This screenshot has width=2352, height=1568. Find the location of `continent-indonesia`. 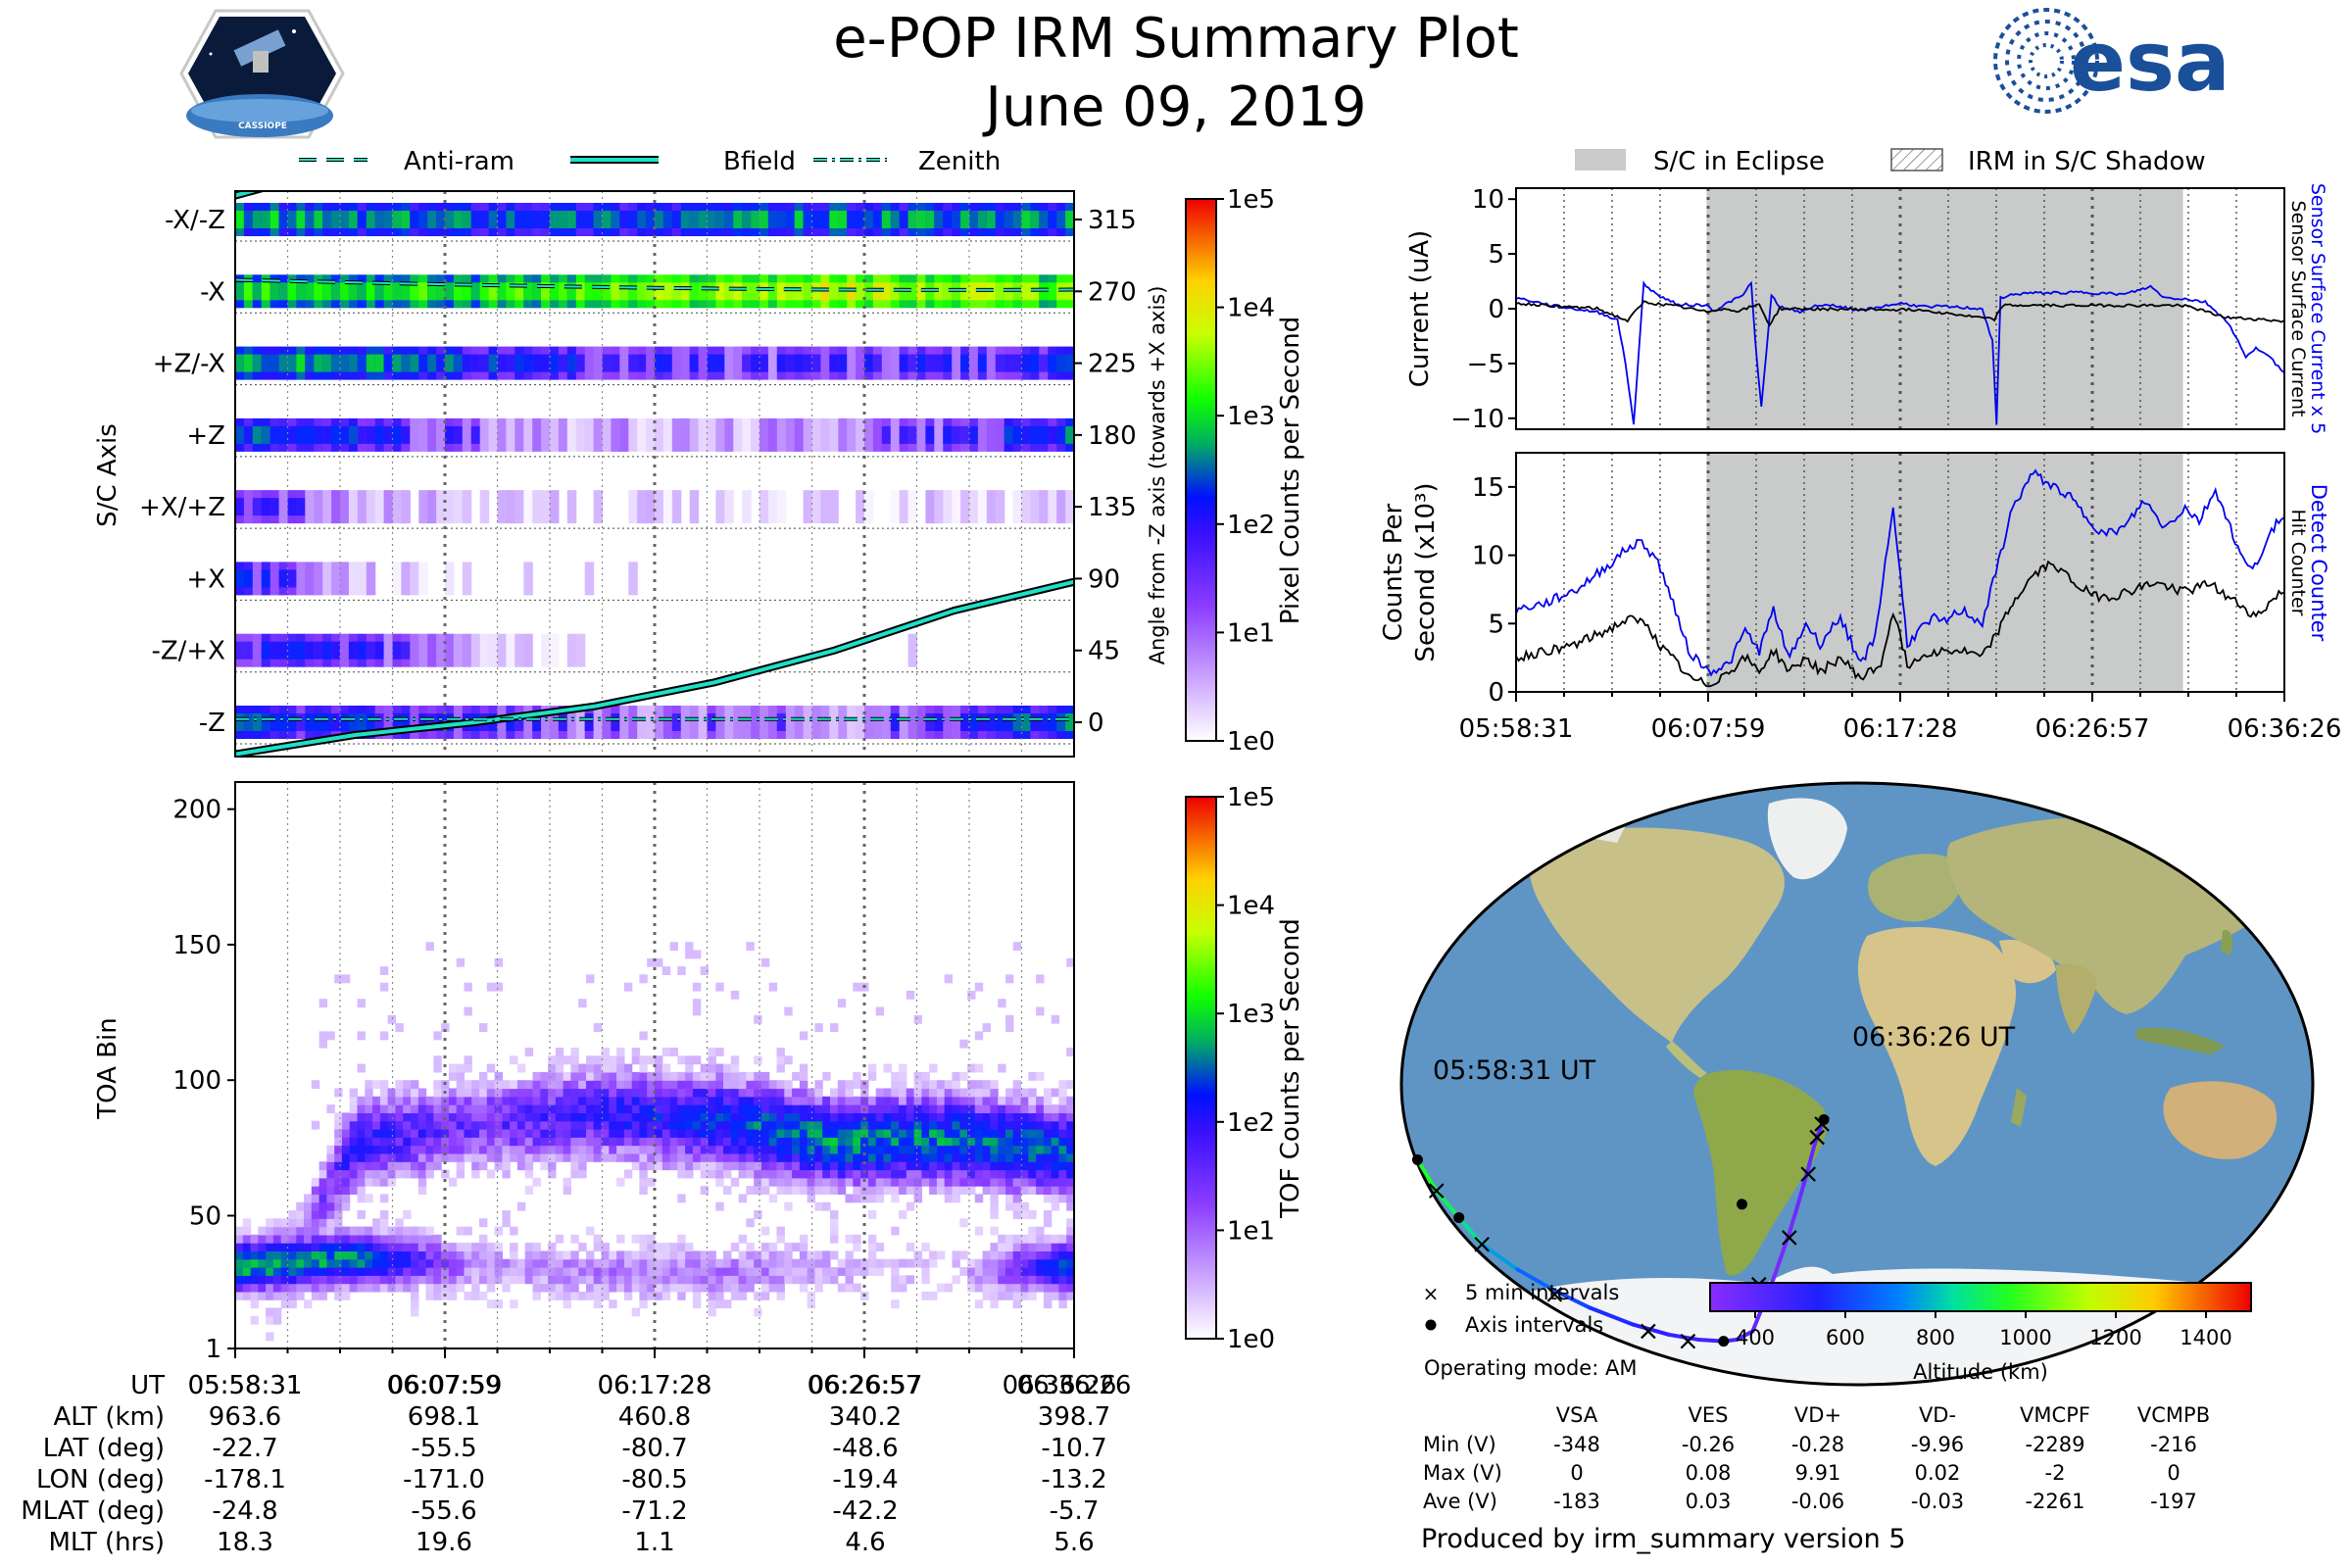

continent-indonesia is located at coordinates (2180, 1040).